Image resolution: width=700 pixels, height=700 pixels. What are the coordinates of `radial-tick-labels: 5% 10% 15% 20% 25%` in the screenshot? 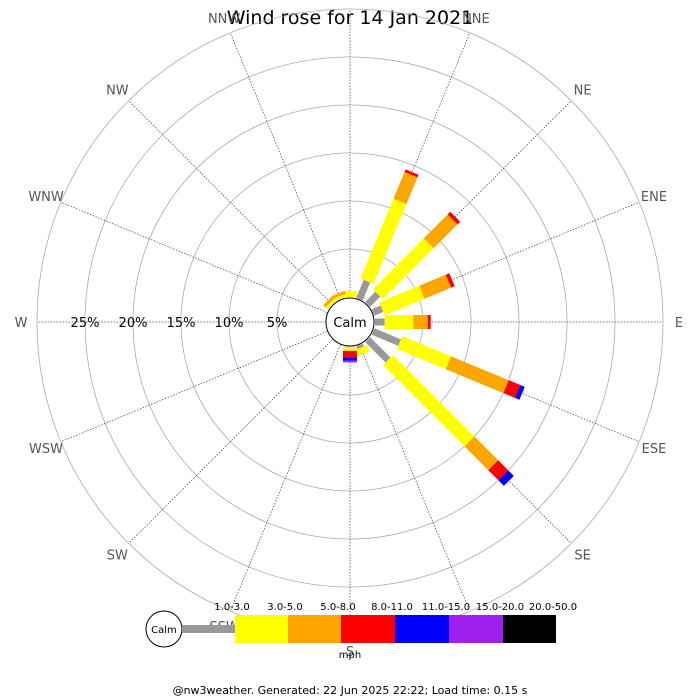 It's located at (179, 323).